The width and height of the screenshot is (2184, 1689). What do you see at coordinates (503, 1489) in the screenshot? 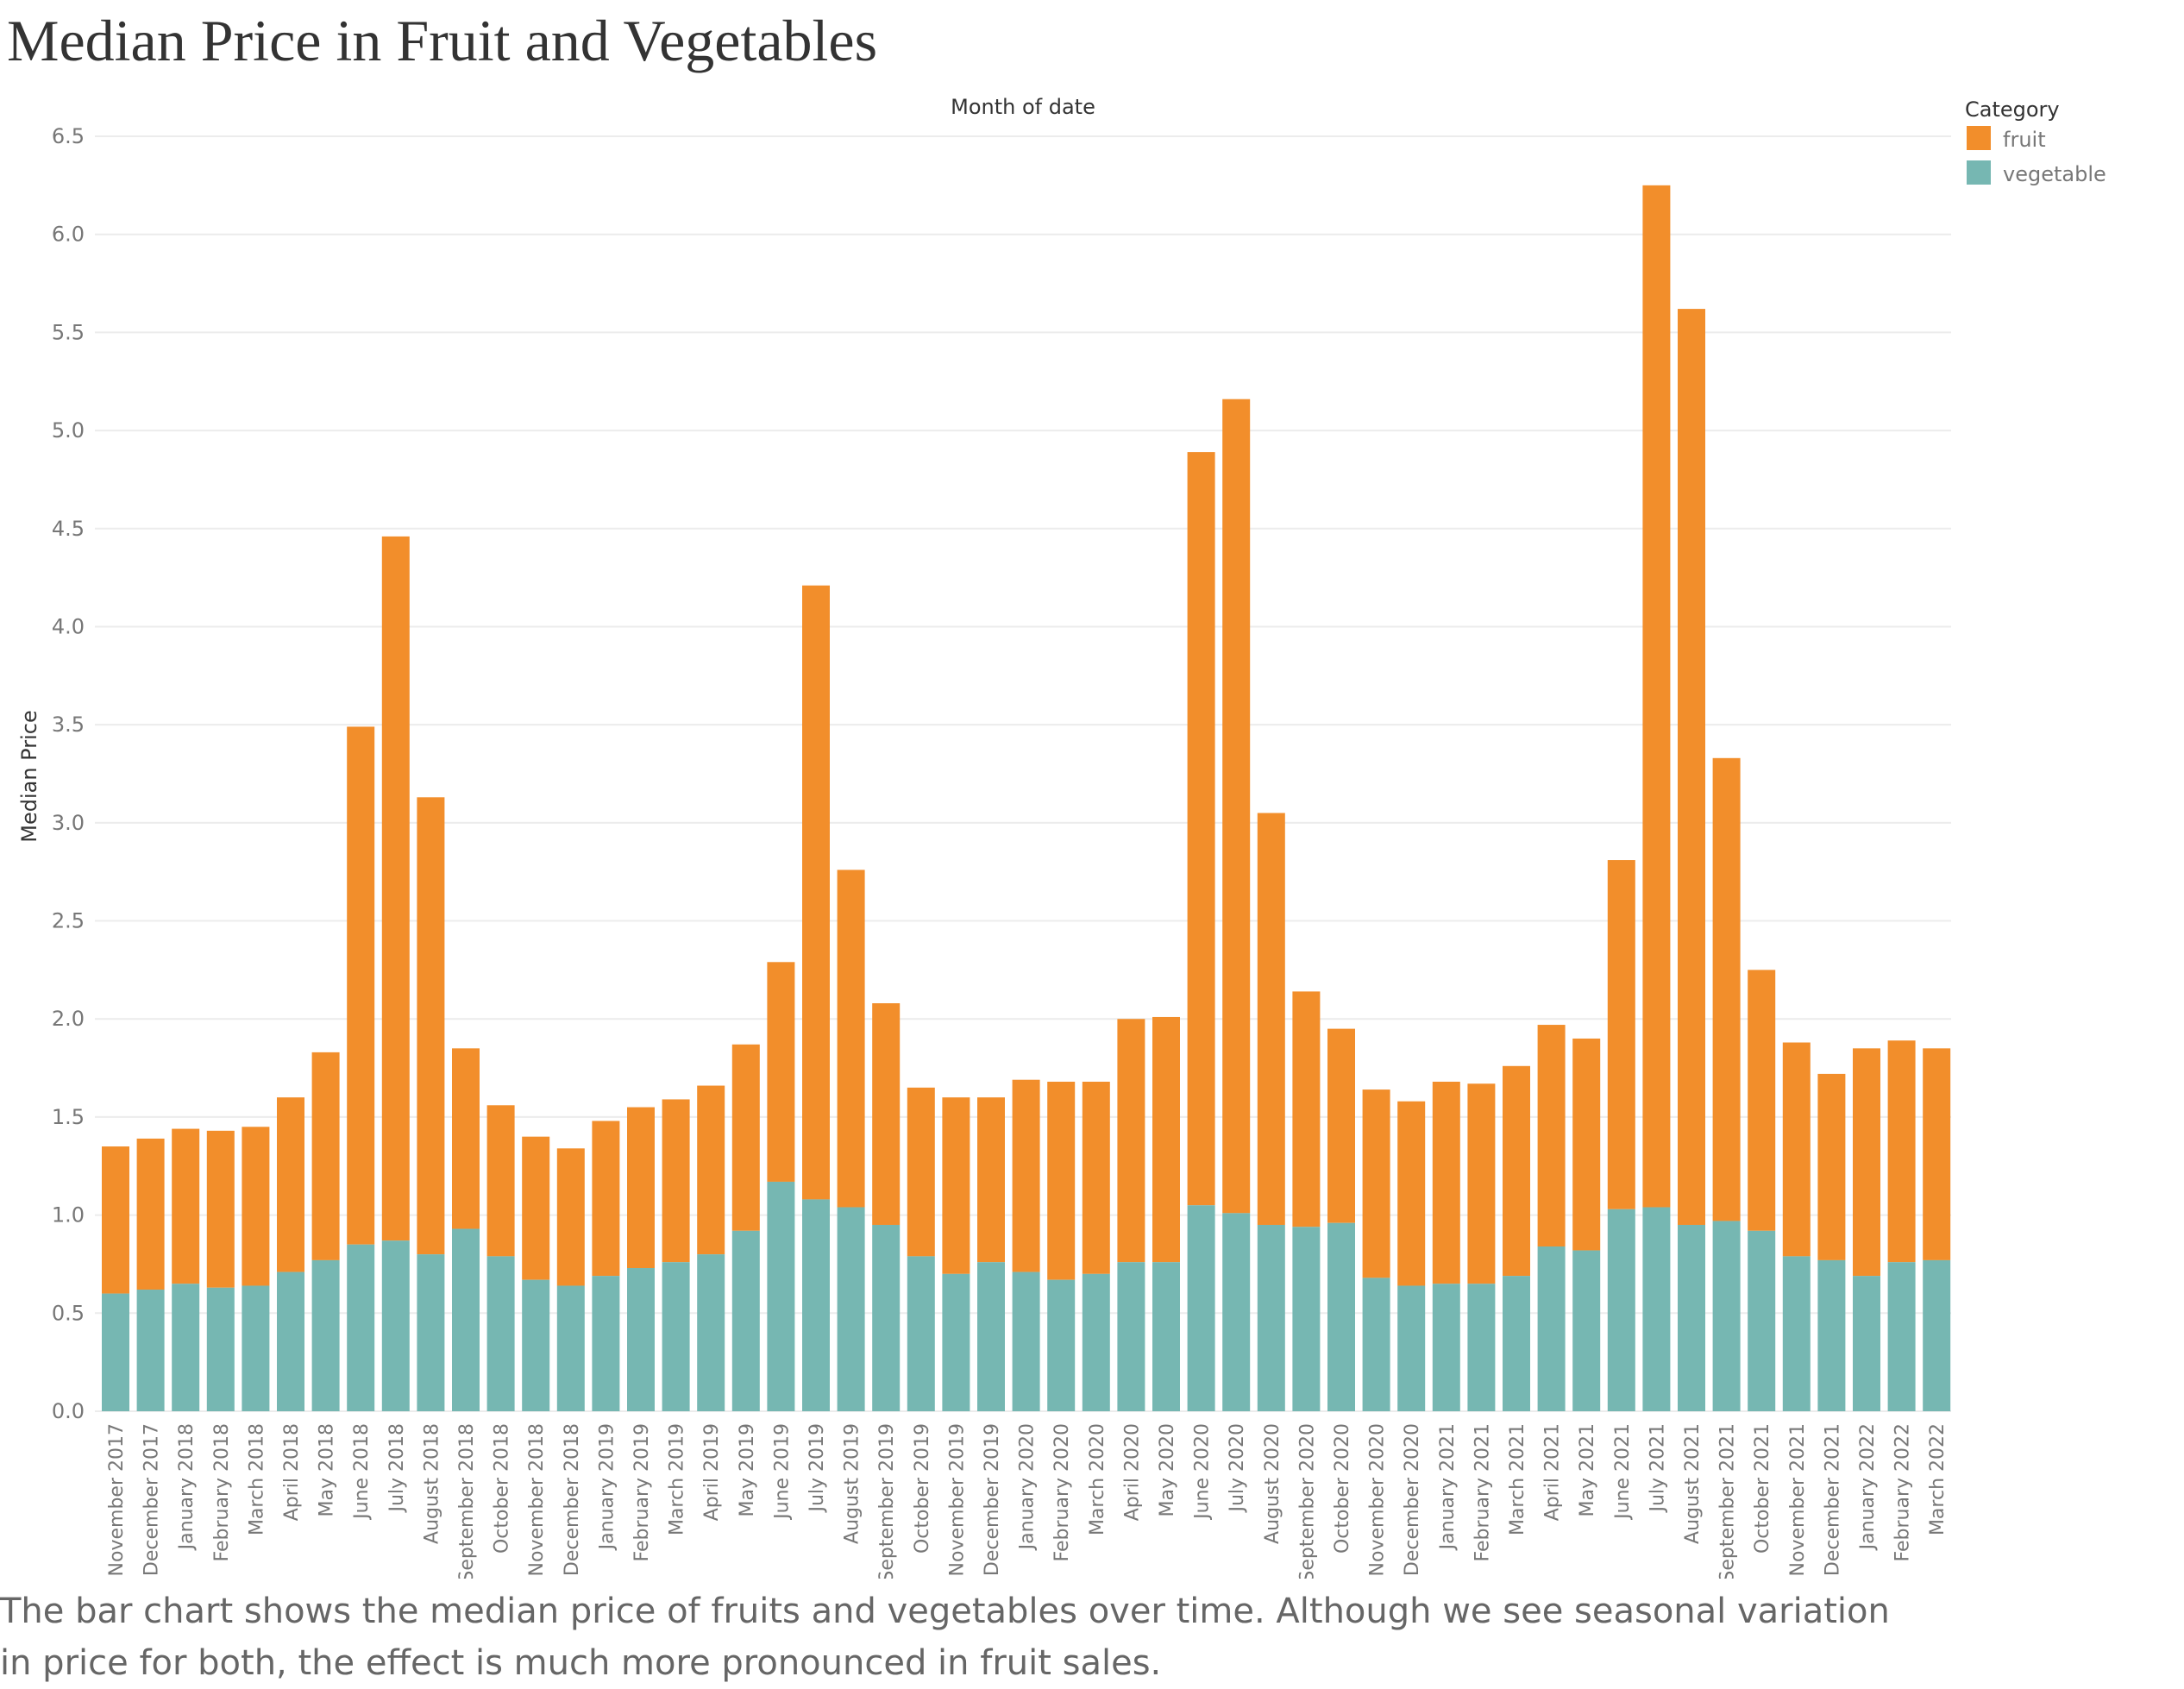
I see `x-tick-label: October 2018` at bounding box center [503, 1489].